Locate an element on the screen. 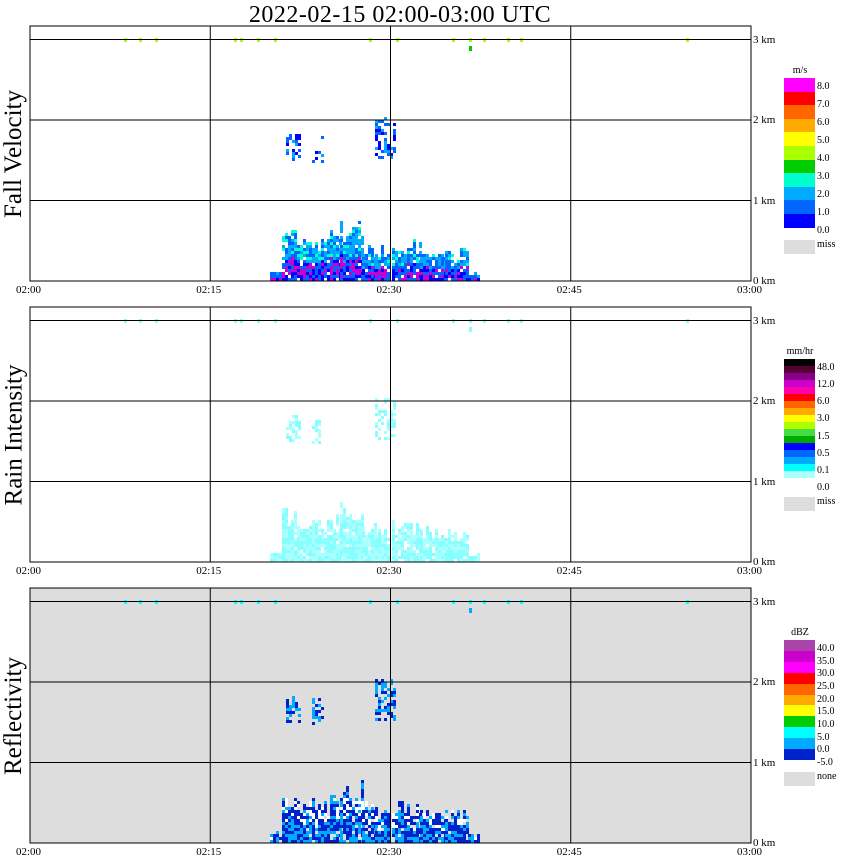  colorbar-label: 48.0 is located at coordinates (826, 367).